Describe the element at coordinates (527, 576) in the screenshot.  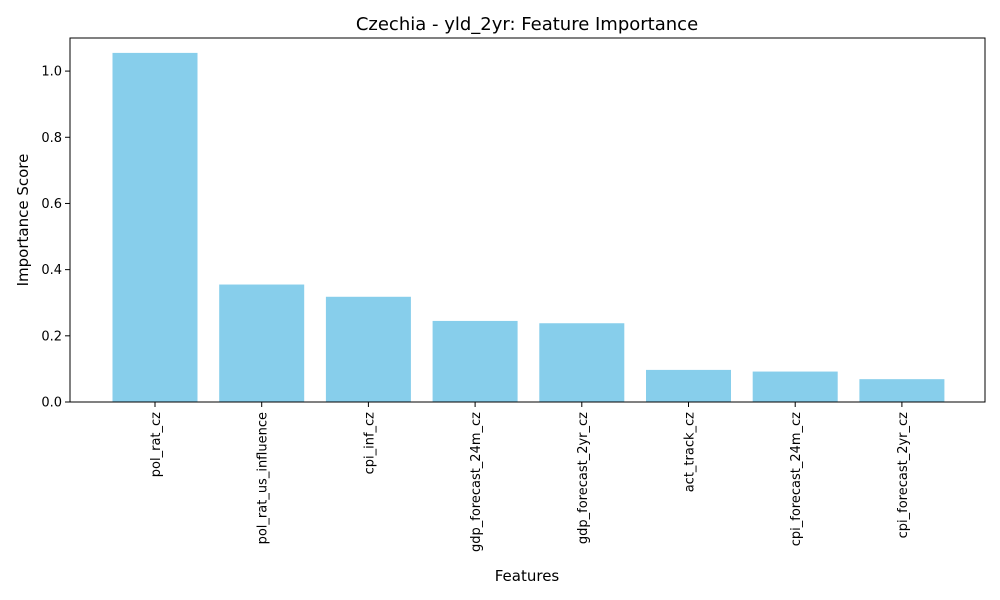
I see `x-axis-label: Features` at that location.